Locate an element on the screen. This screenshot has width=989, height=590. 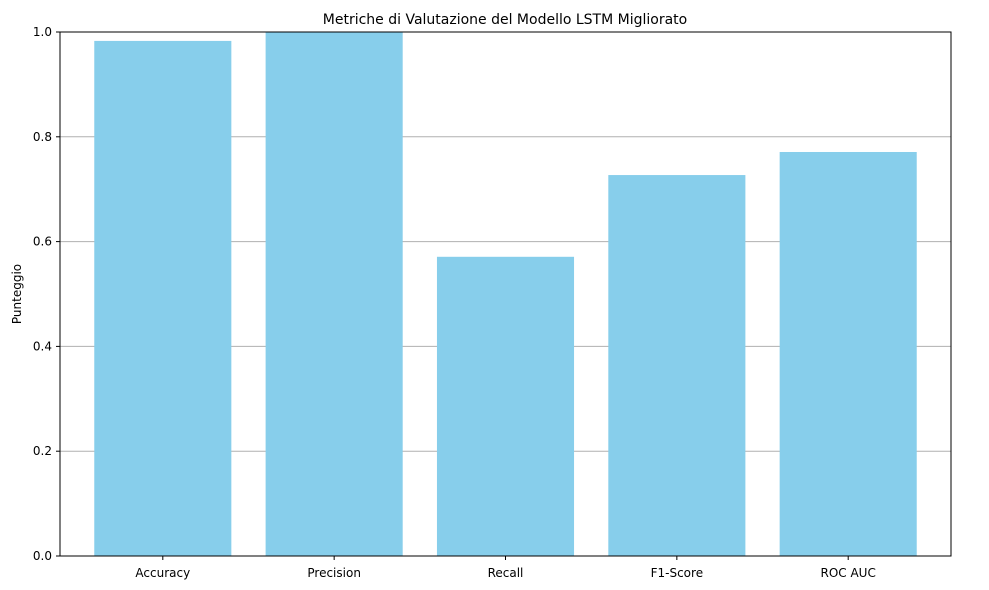
y-tick-label: 0.2 is located at coordinates (42, 451).